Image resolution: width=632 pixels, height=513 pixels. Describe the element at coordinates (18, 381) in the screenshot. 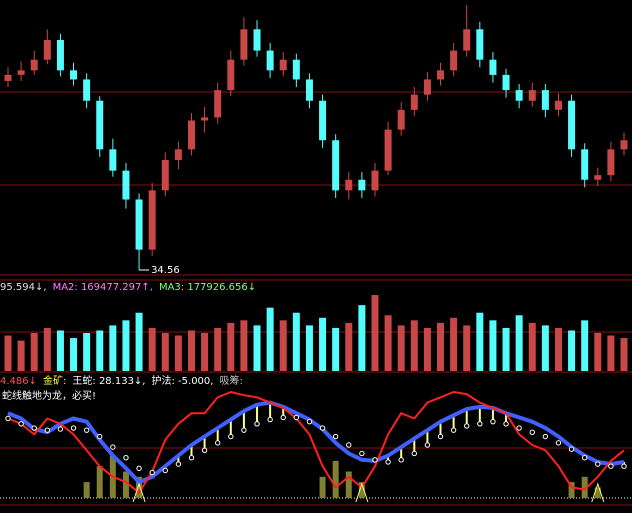

I see `indicator-header: 4.486↓` at that location.